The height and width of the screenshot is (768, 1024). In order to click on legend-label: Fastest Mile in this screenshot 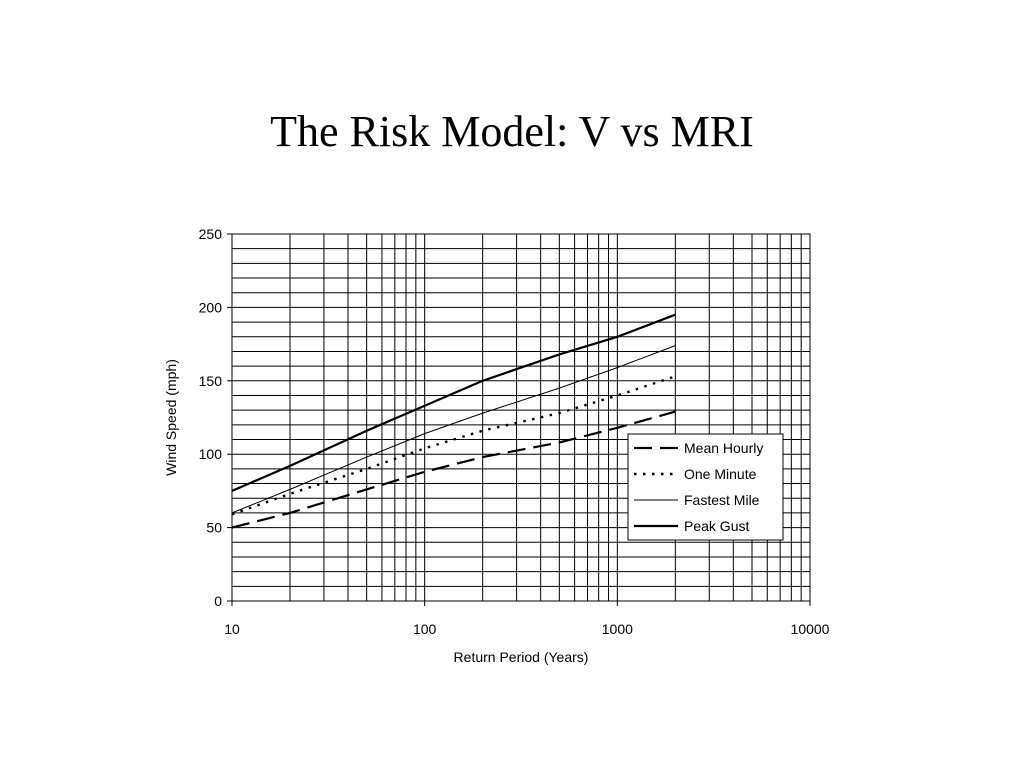, I will do `click(722, 500)`.